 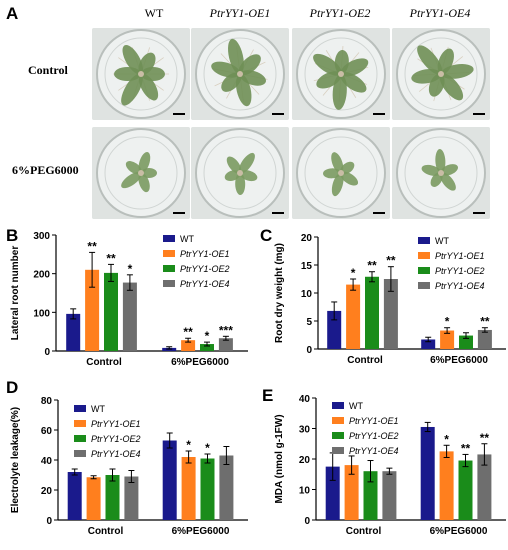 I want to click on plant-photo-peg-oe1, so click(x=240, y=173).